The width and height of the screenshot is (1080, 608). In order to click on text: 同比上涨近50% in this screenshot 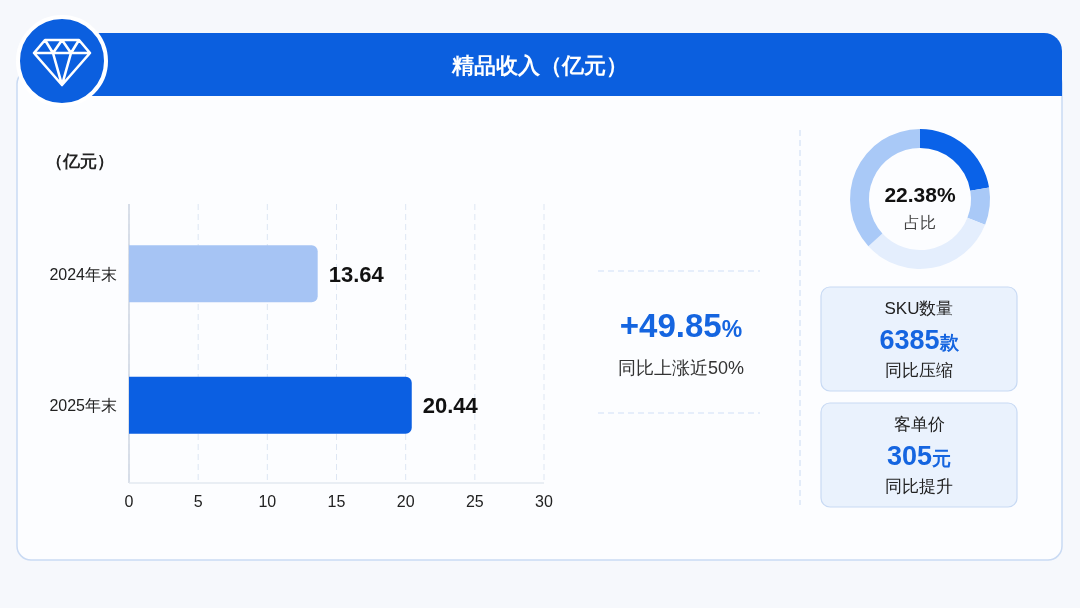, I will do `click(681, 368)`.